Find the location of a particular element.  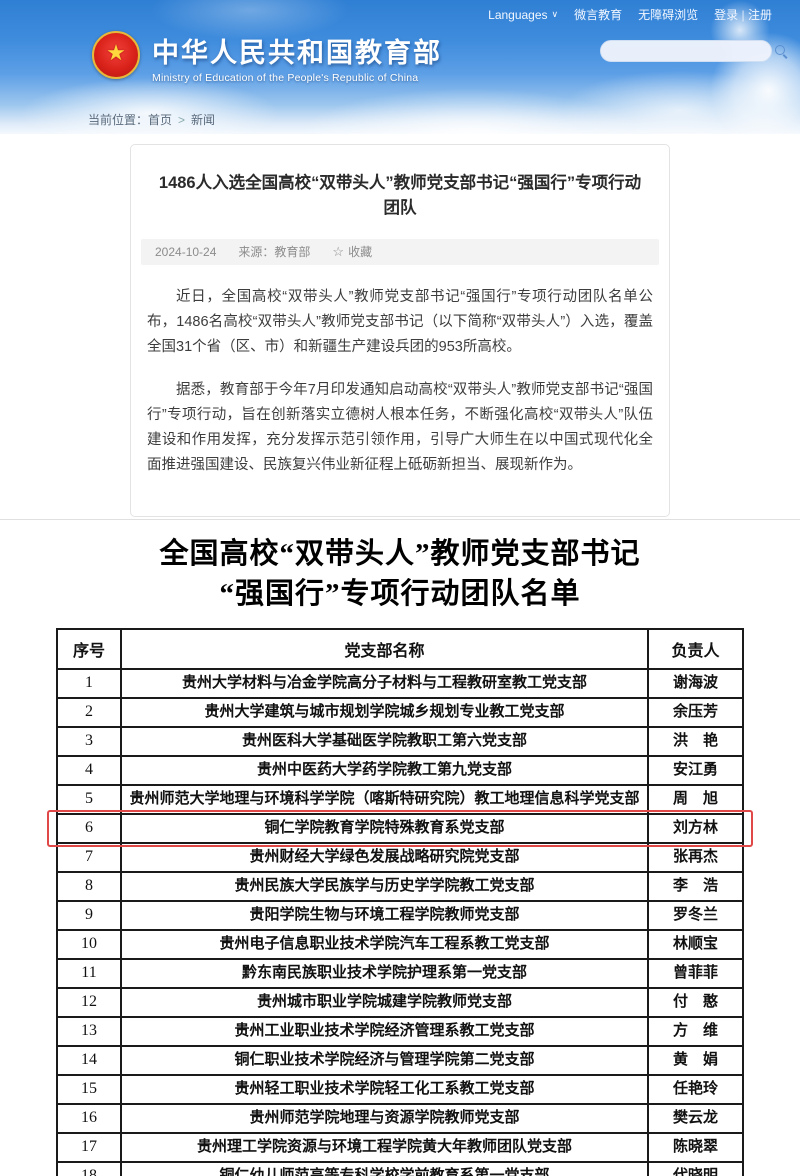

cloud-decoration is located at coordinates (150, 106).